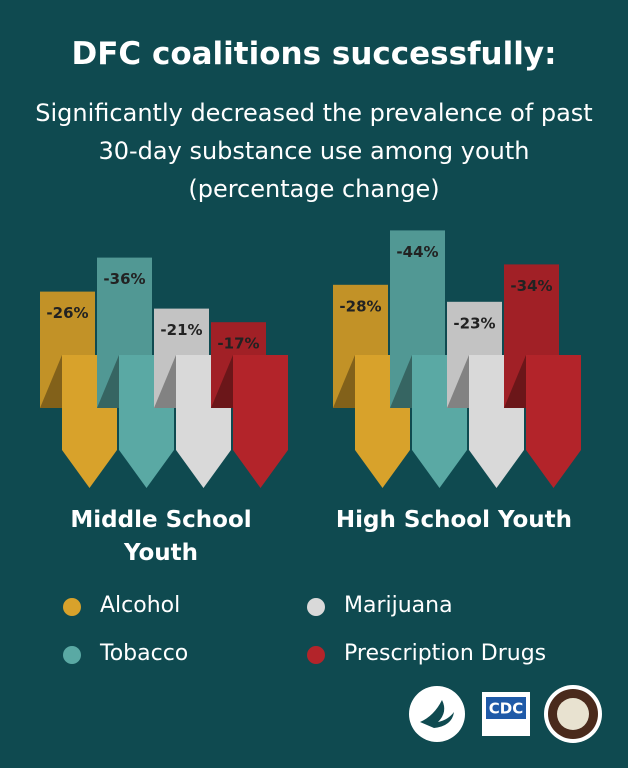 The width and height of the screenshot is (628, 768). Describe the element at coordinates (417, 252) in the screenshot. I see `value-label: -44%` at that location.